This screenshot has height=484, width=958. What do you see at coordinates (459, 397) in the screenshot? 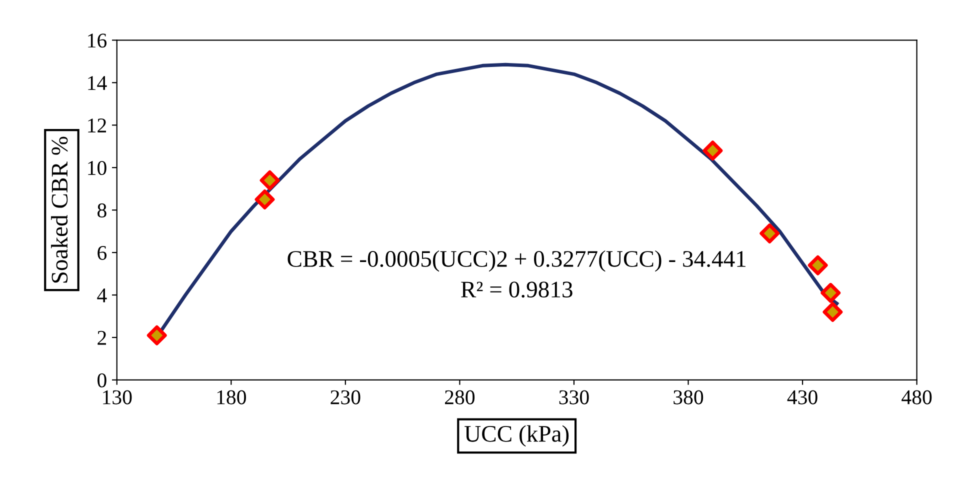
I see `x-tick-label: 280` at bounding box center [459, 397].